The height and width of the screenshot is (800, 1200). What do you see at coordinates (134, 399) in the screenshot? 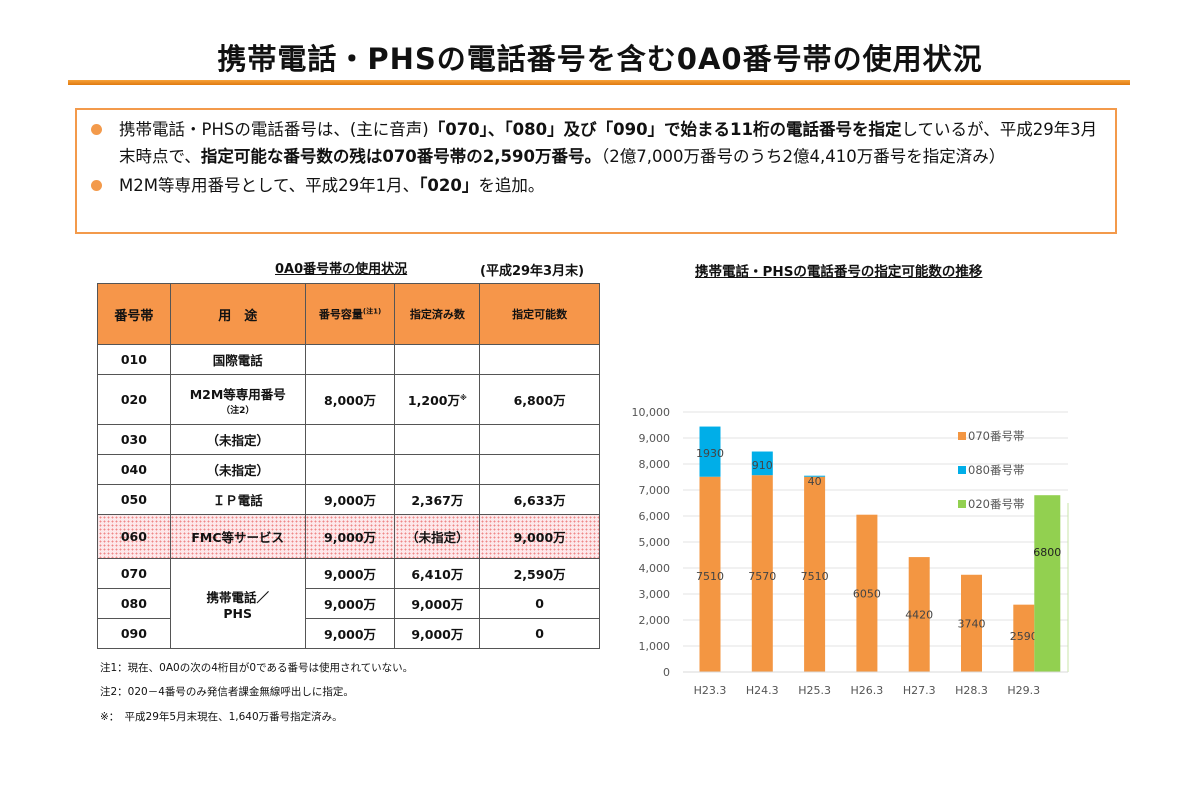
I see `cell-band: 020` at bounding box center [134, 399].